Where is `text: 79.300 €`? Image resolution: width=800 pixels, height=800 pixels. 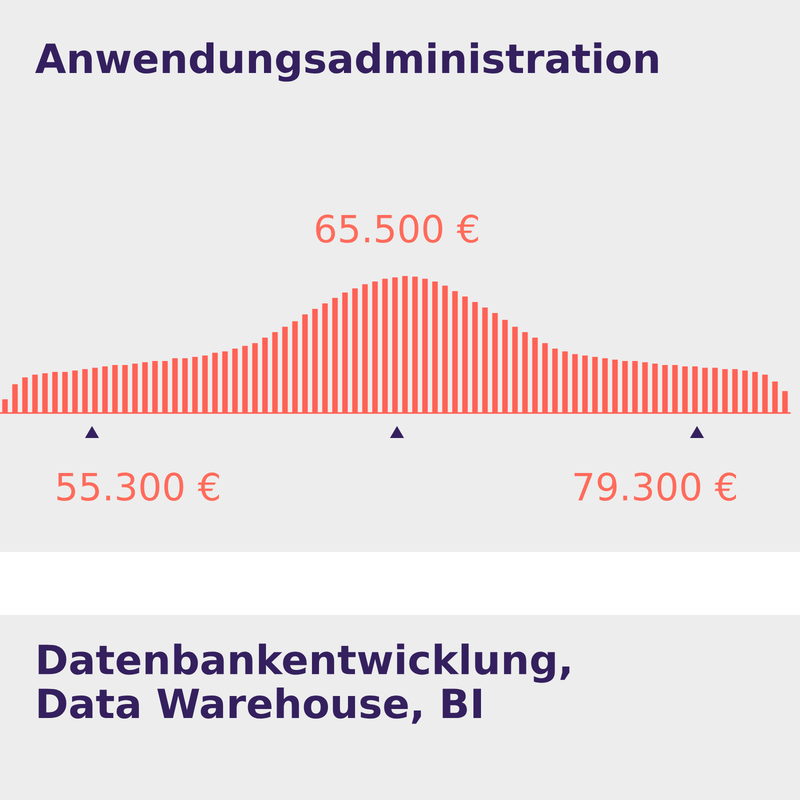 text: 79.300 € is located at coordinates (655, 486).